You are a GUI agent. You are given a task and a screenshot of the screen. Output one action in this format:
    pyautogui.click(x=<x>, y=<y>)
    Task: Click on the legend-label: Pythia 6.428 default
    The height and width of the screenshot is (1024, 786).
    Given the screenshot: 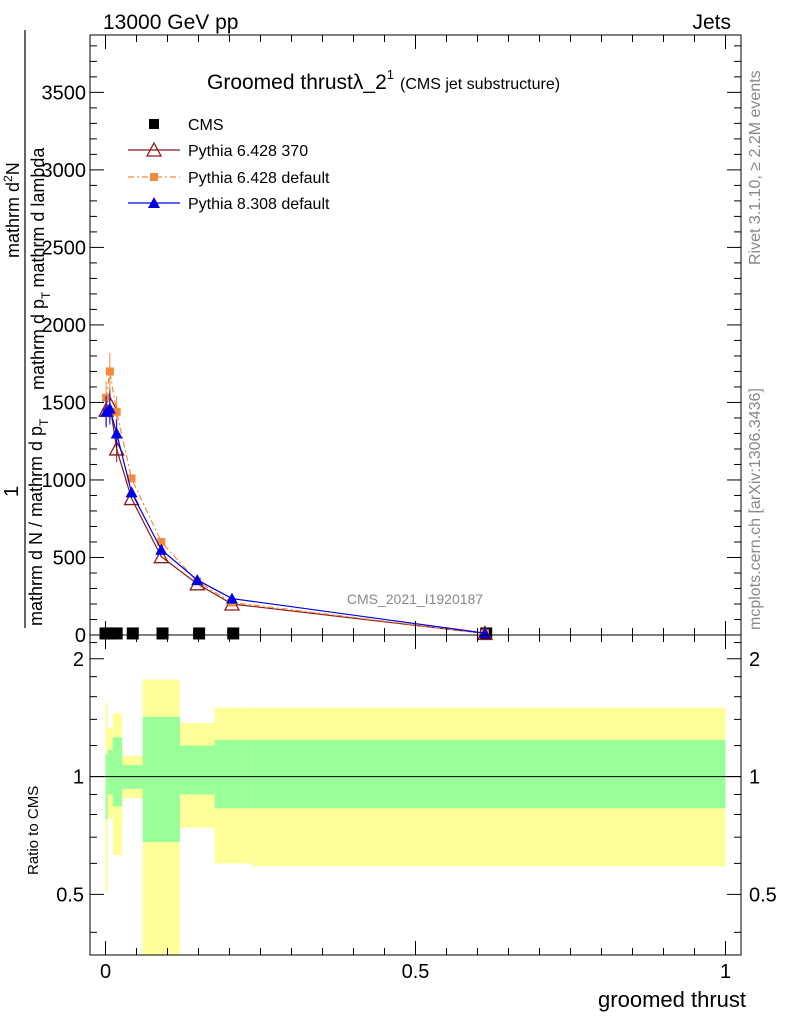 What is the action you would take?
    pyautogui.click(x=259, y=178)
    